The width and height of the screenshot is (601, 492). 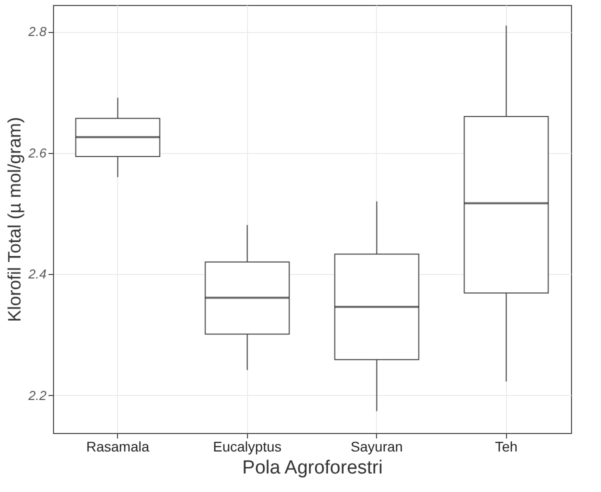 I want to click on x-tick-label: Teh, so click(x=506, y=446).